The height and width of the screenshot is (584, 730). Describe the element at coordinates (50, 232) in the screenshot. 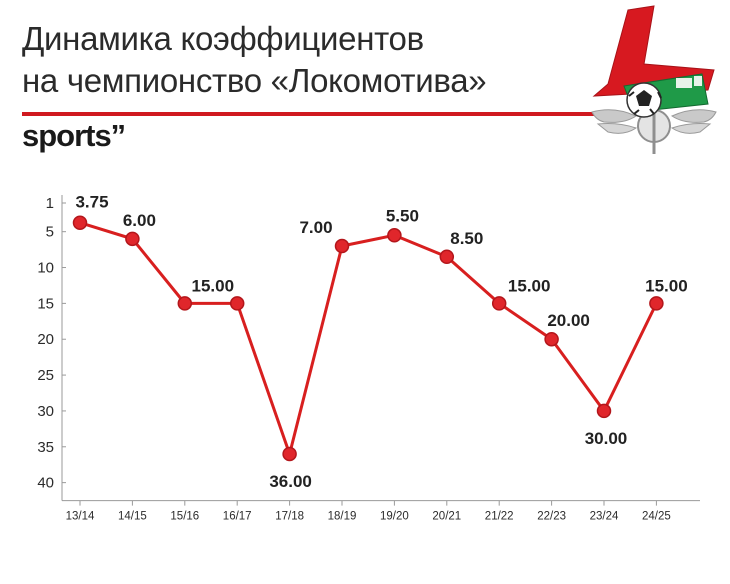

I see `y-tick-label: 5` at that location.